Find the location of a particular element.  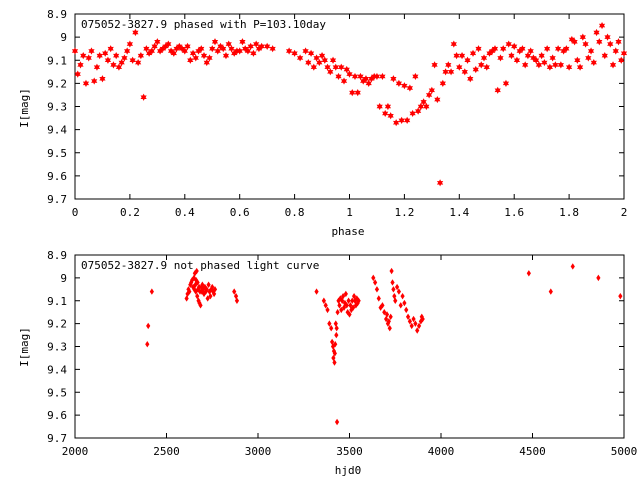

phased-chart-title: 075052-3827.9 phased with P=103.10day is located at coordinates (203, 24).